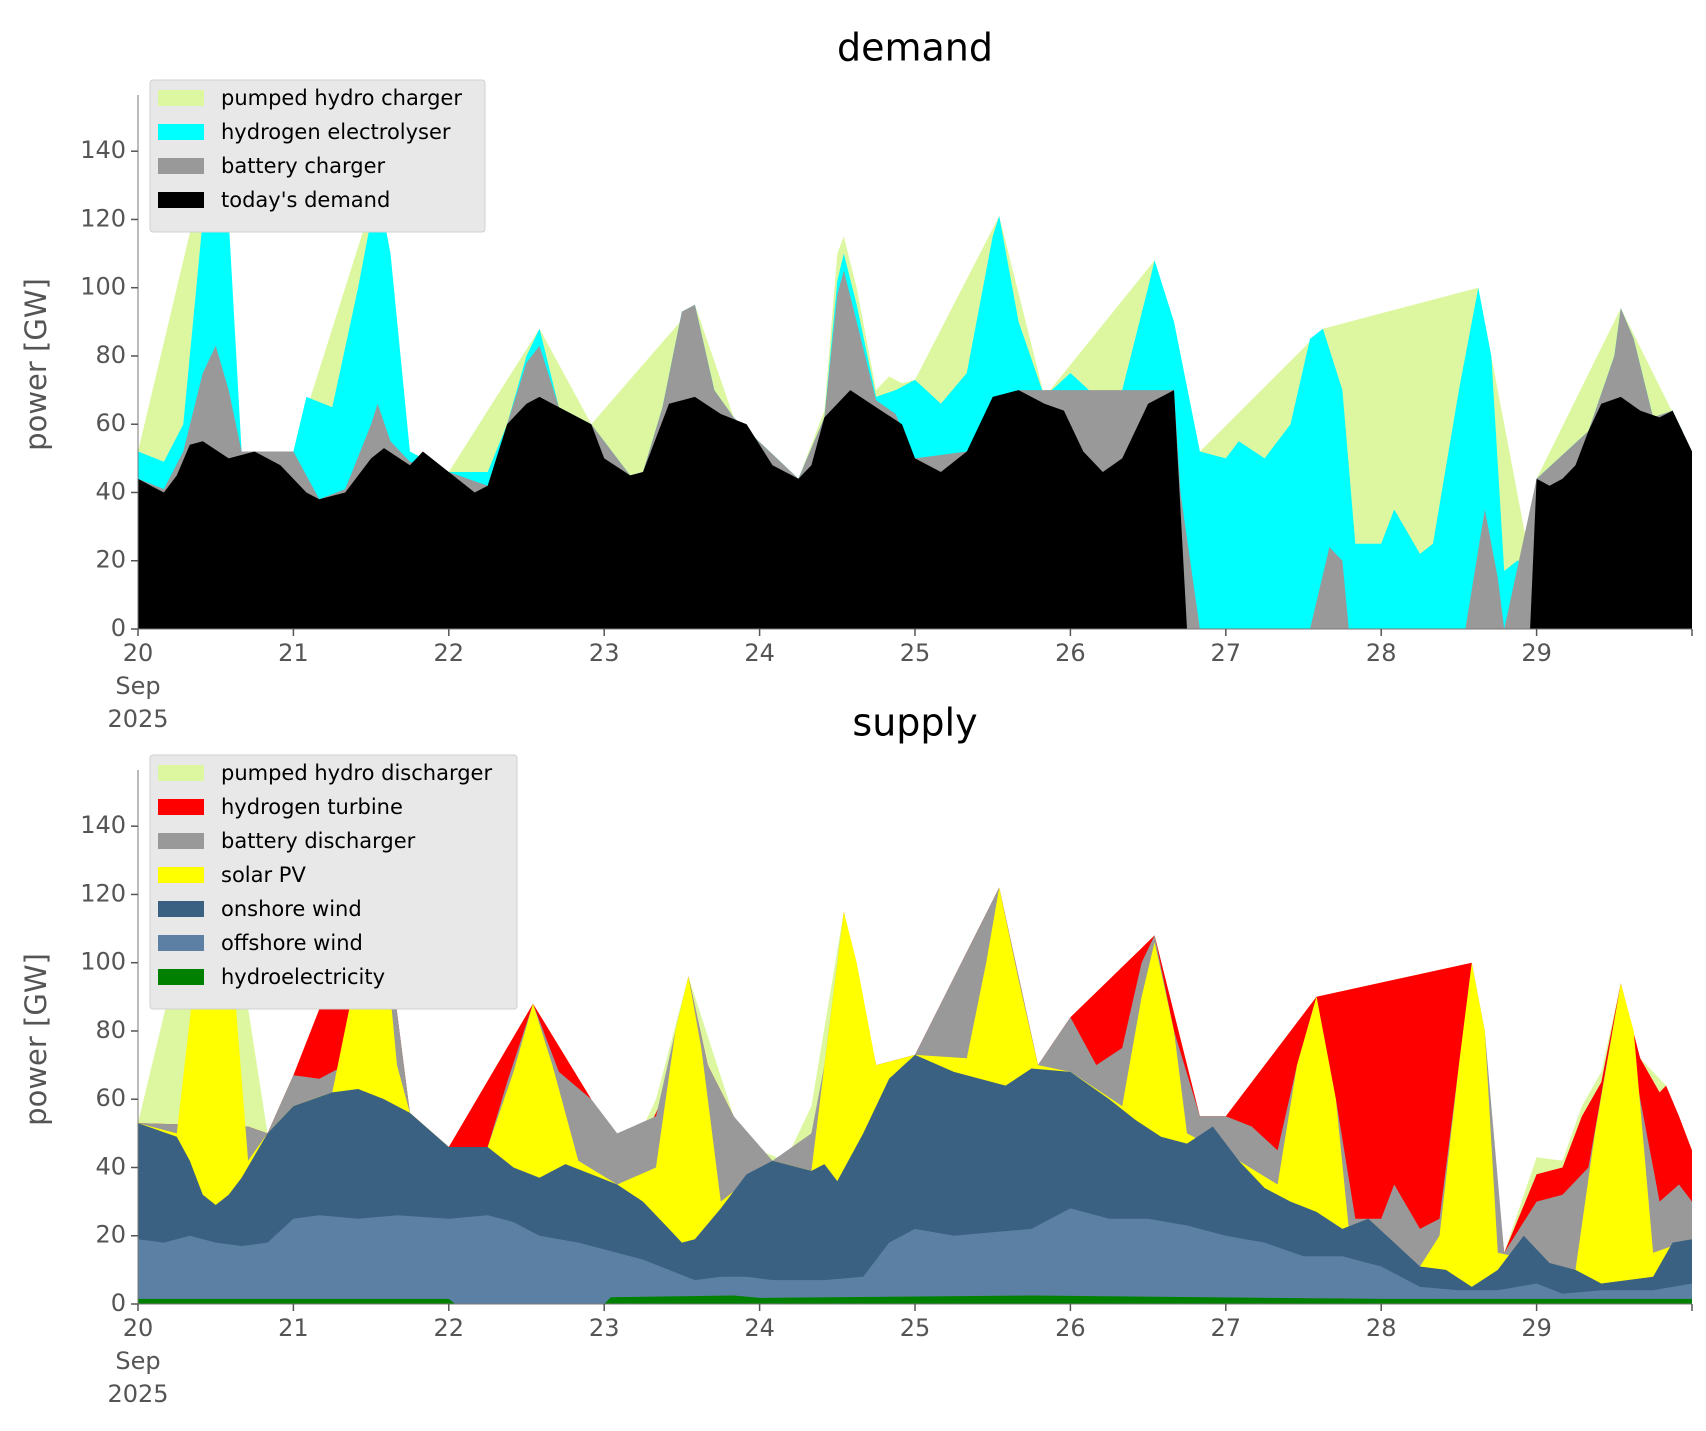  What do you see at coordinates (336, 132) in the screenshot?
I see `legend-label-hydrogen-electrolyser: hydrogen electrolyser` at bounding box center [336, 132].